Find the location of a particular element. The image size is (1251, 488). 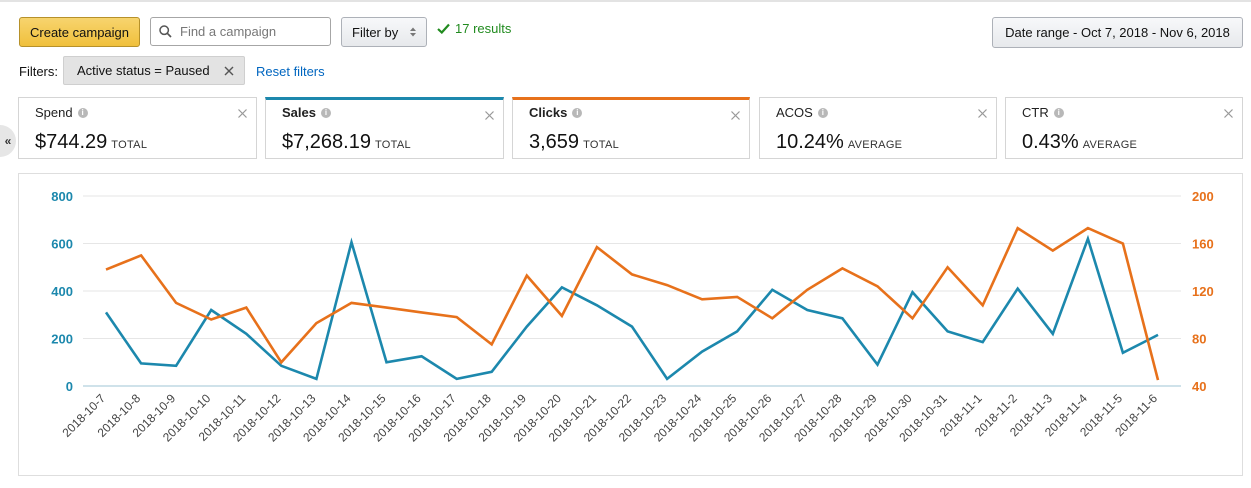

metric-card-acos: ACOS i 10.24% AVERAGE is located at coordinates (878, 128).